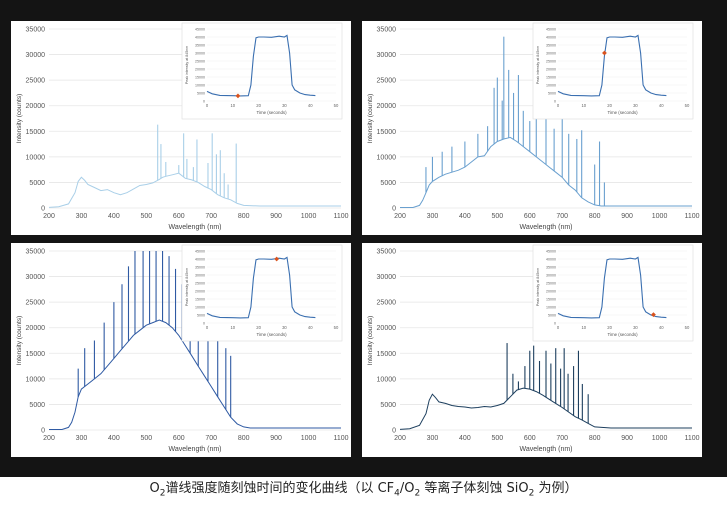 This screenshot has width=727, height=505. What do you see at coordinates (474, 488) in the screenshot?
I see `caption-text: 等离子体刻蚀 SiO` at bounding box center [474, 488].